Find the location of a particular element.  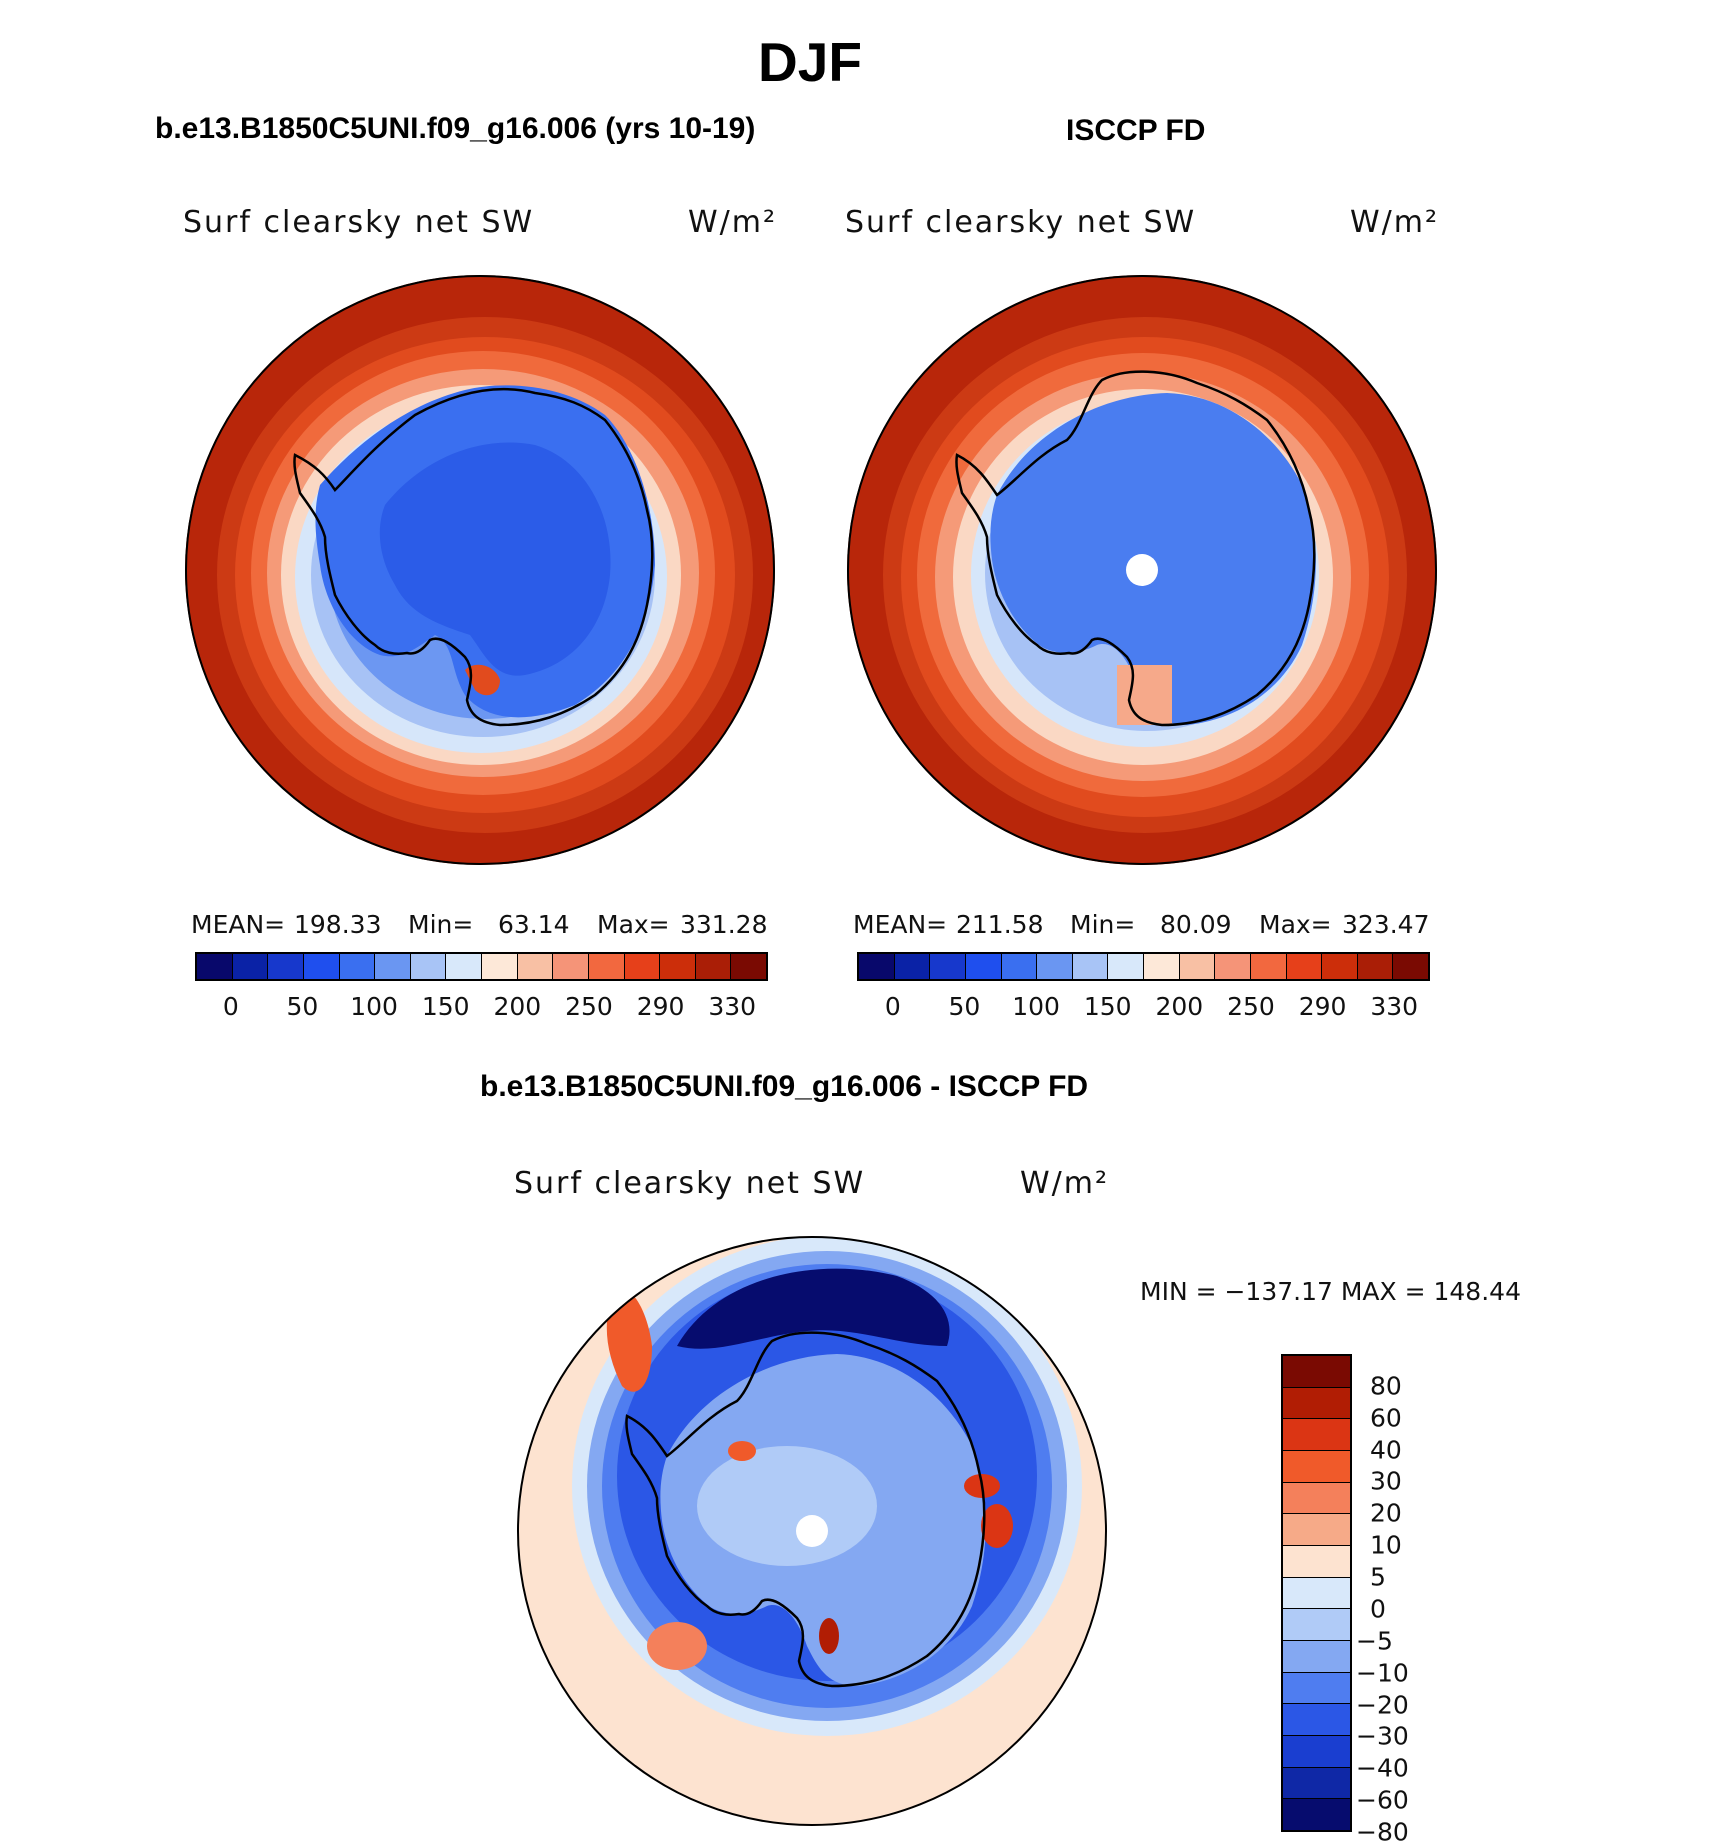

obs-ross-patch is located at coordinates (1144, 695).